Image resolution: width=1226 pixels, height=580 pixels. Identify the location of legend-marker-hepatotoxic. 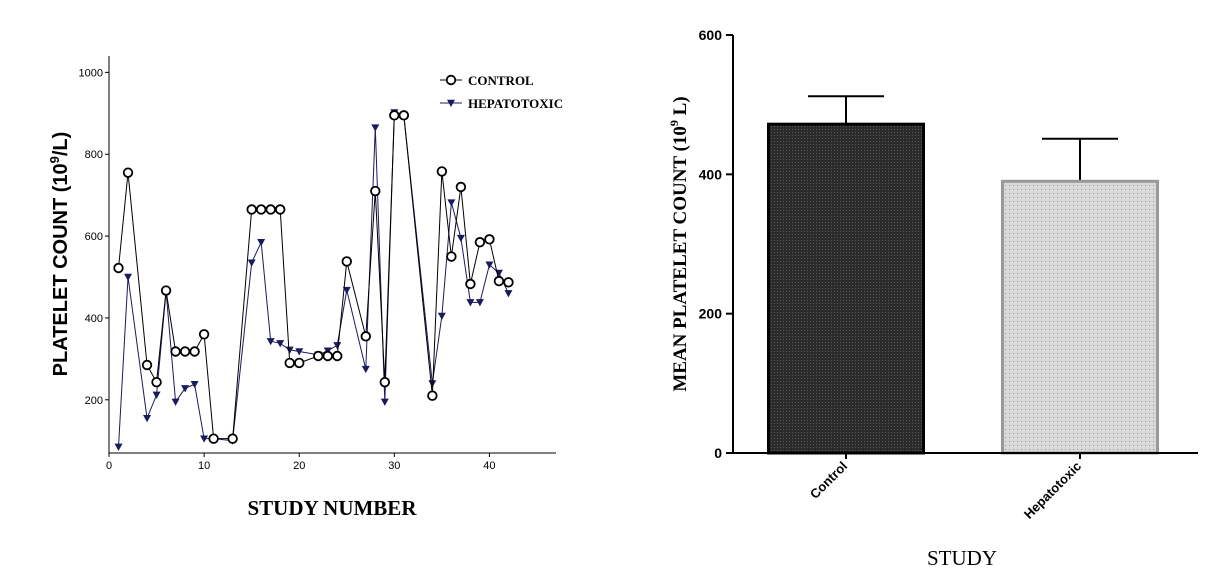
(451, 103).